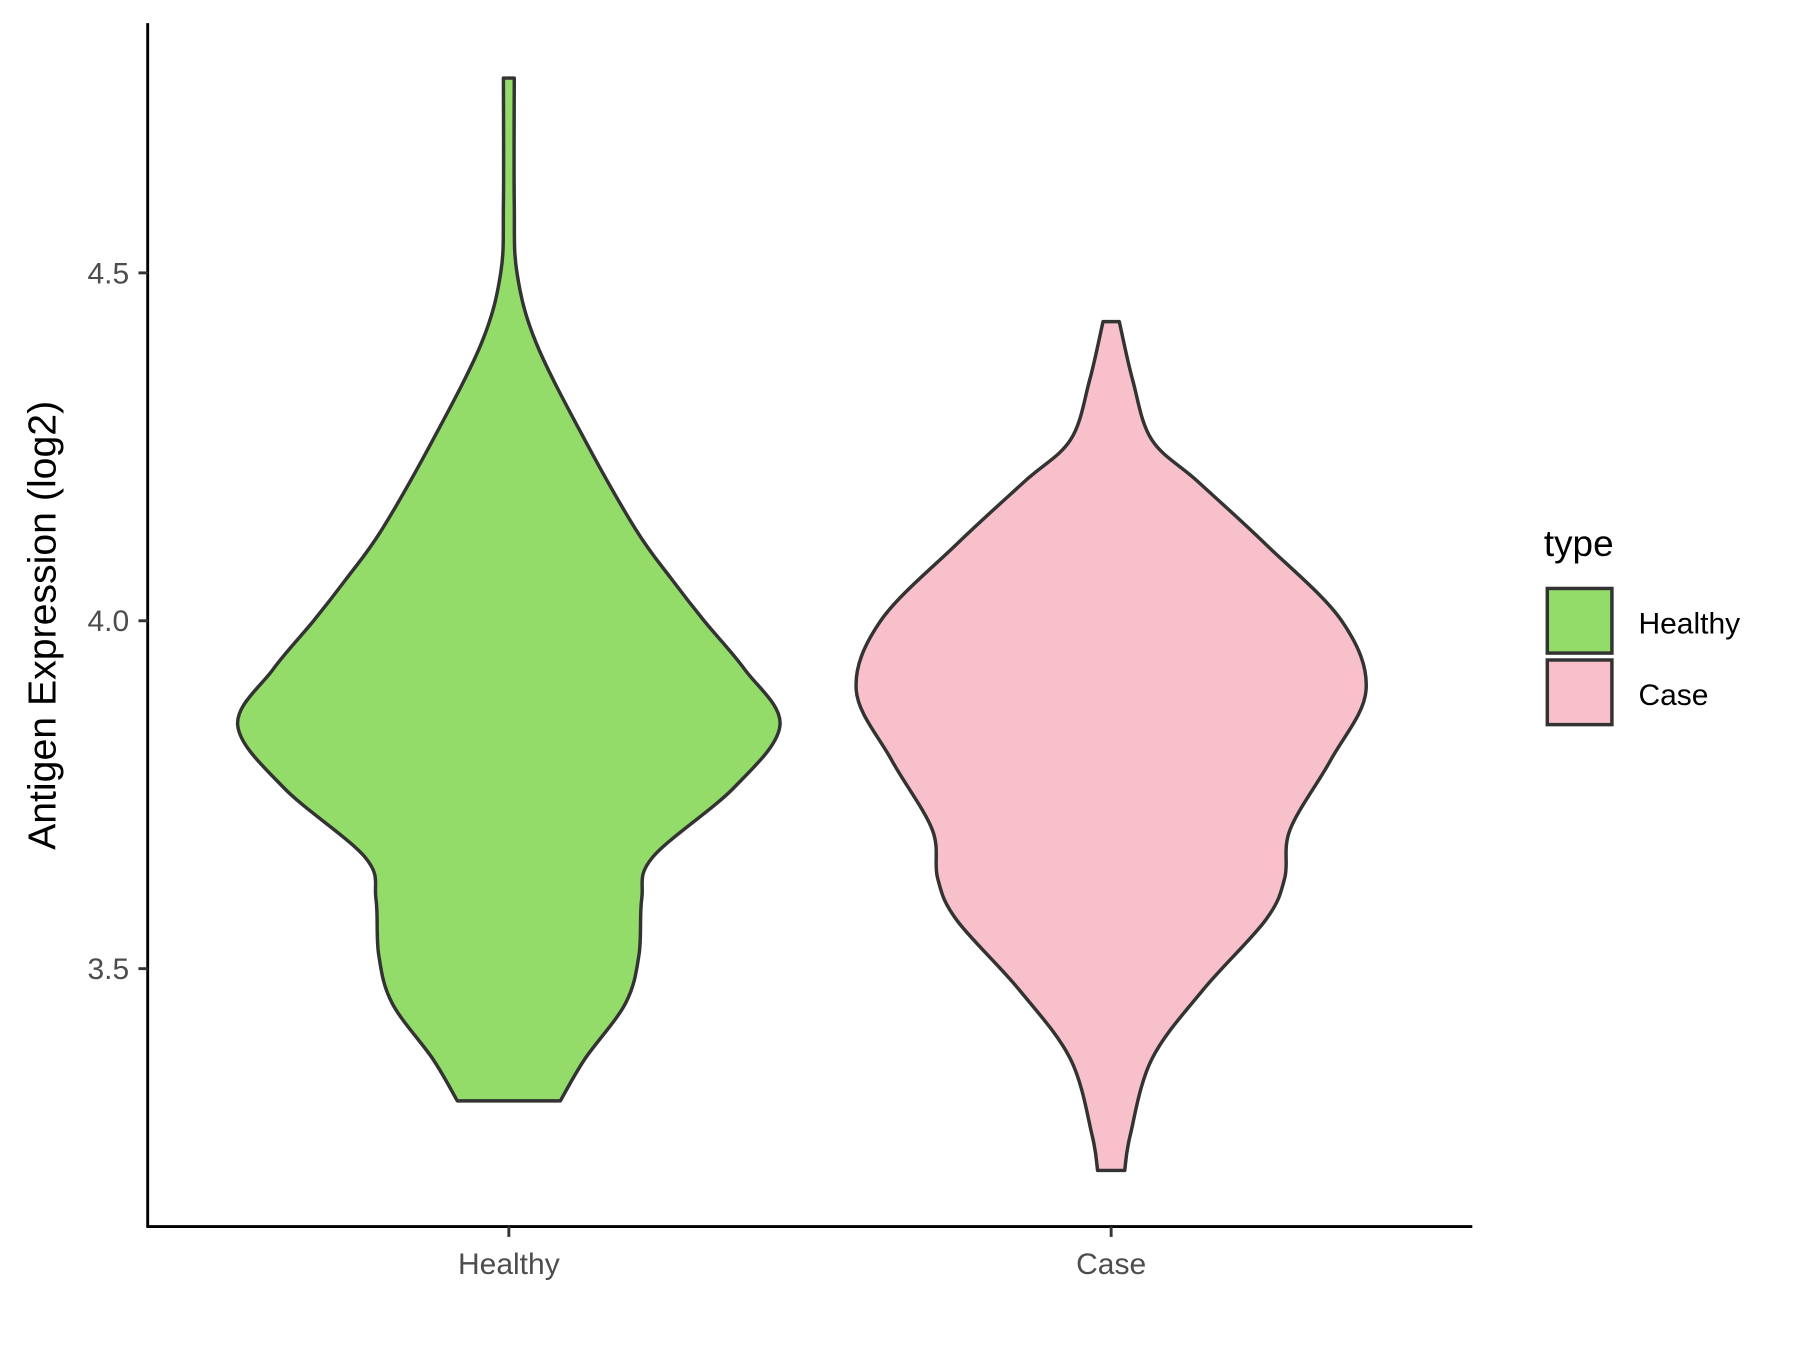  I want to click on y-ticks: 3.5 4.0 4.5, so click(118, 621).